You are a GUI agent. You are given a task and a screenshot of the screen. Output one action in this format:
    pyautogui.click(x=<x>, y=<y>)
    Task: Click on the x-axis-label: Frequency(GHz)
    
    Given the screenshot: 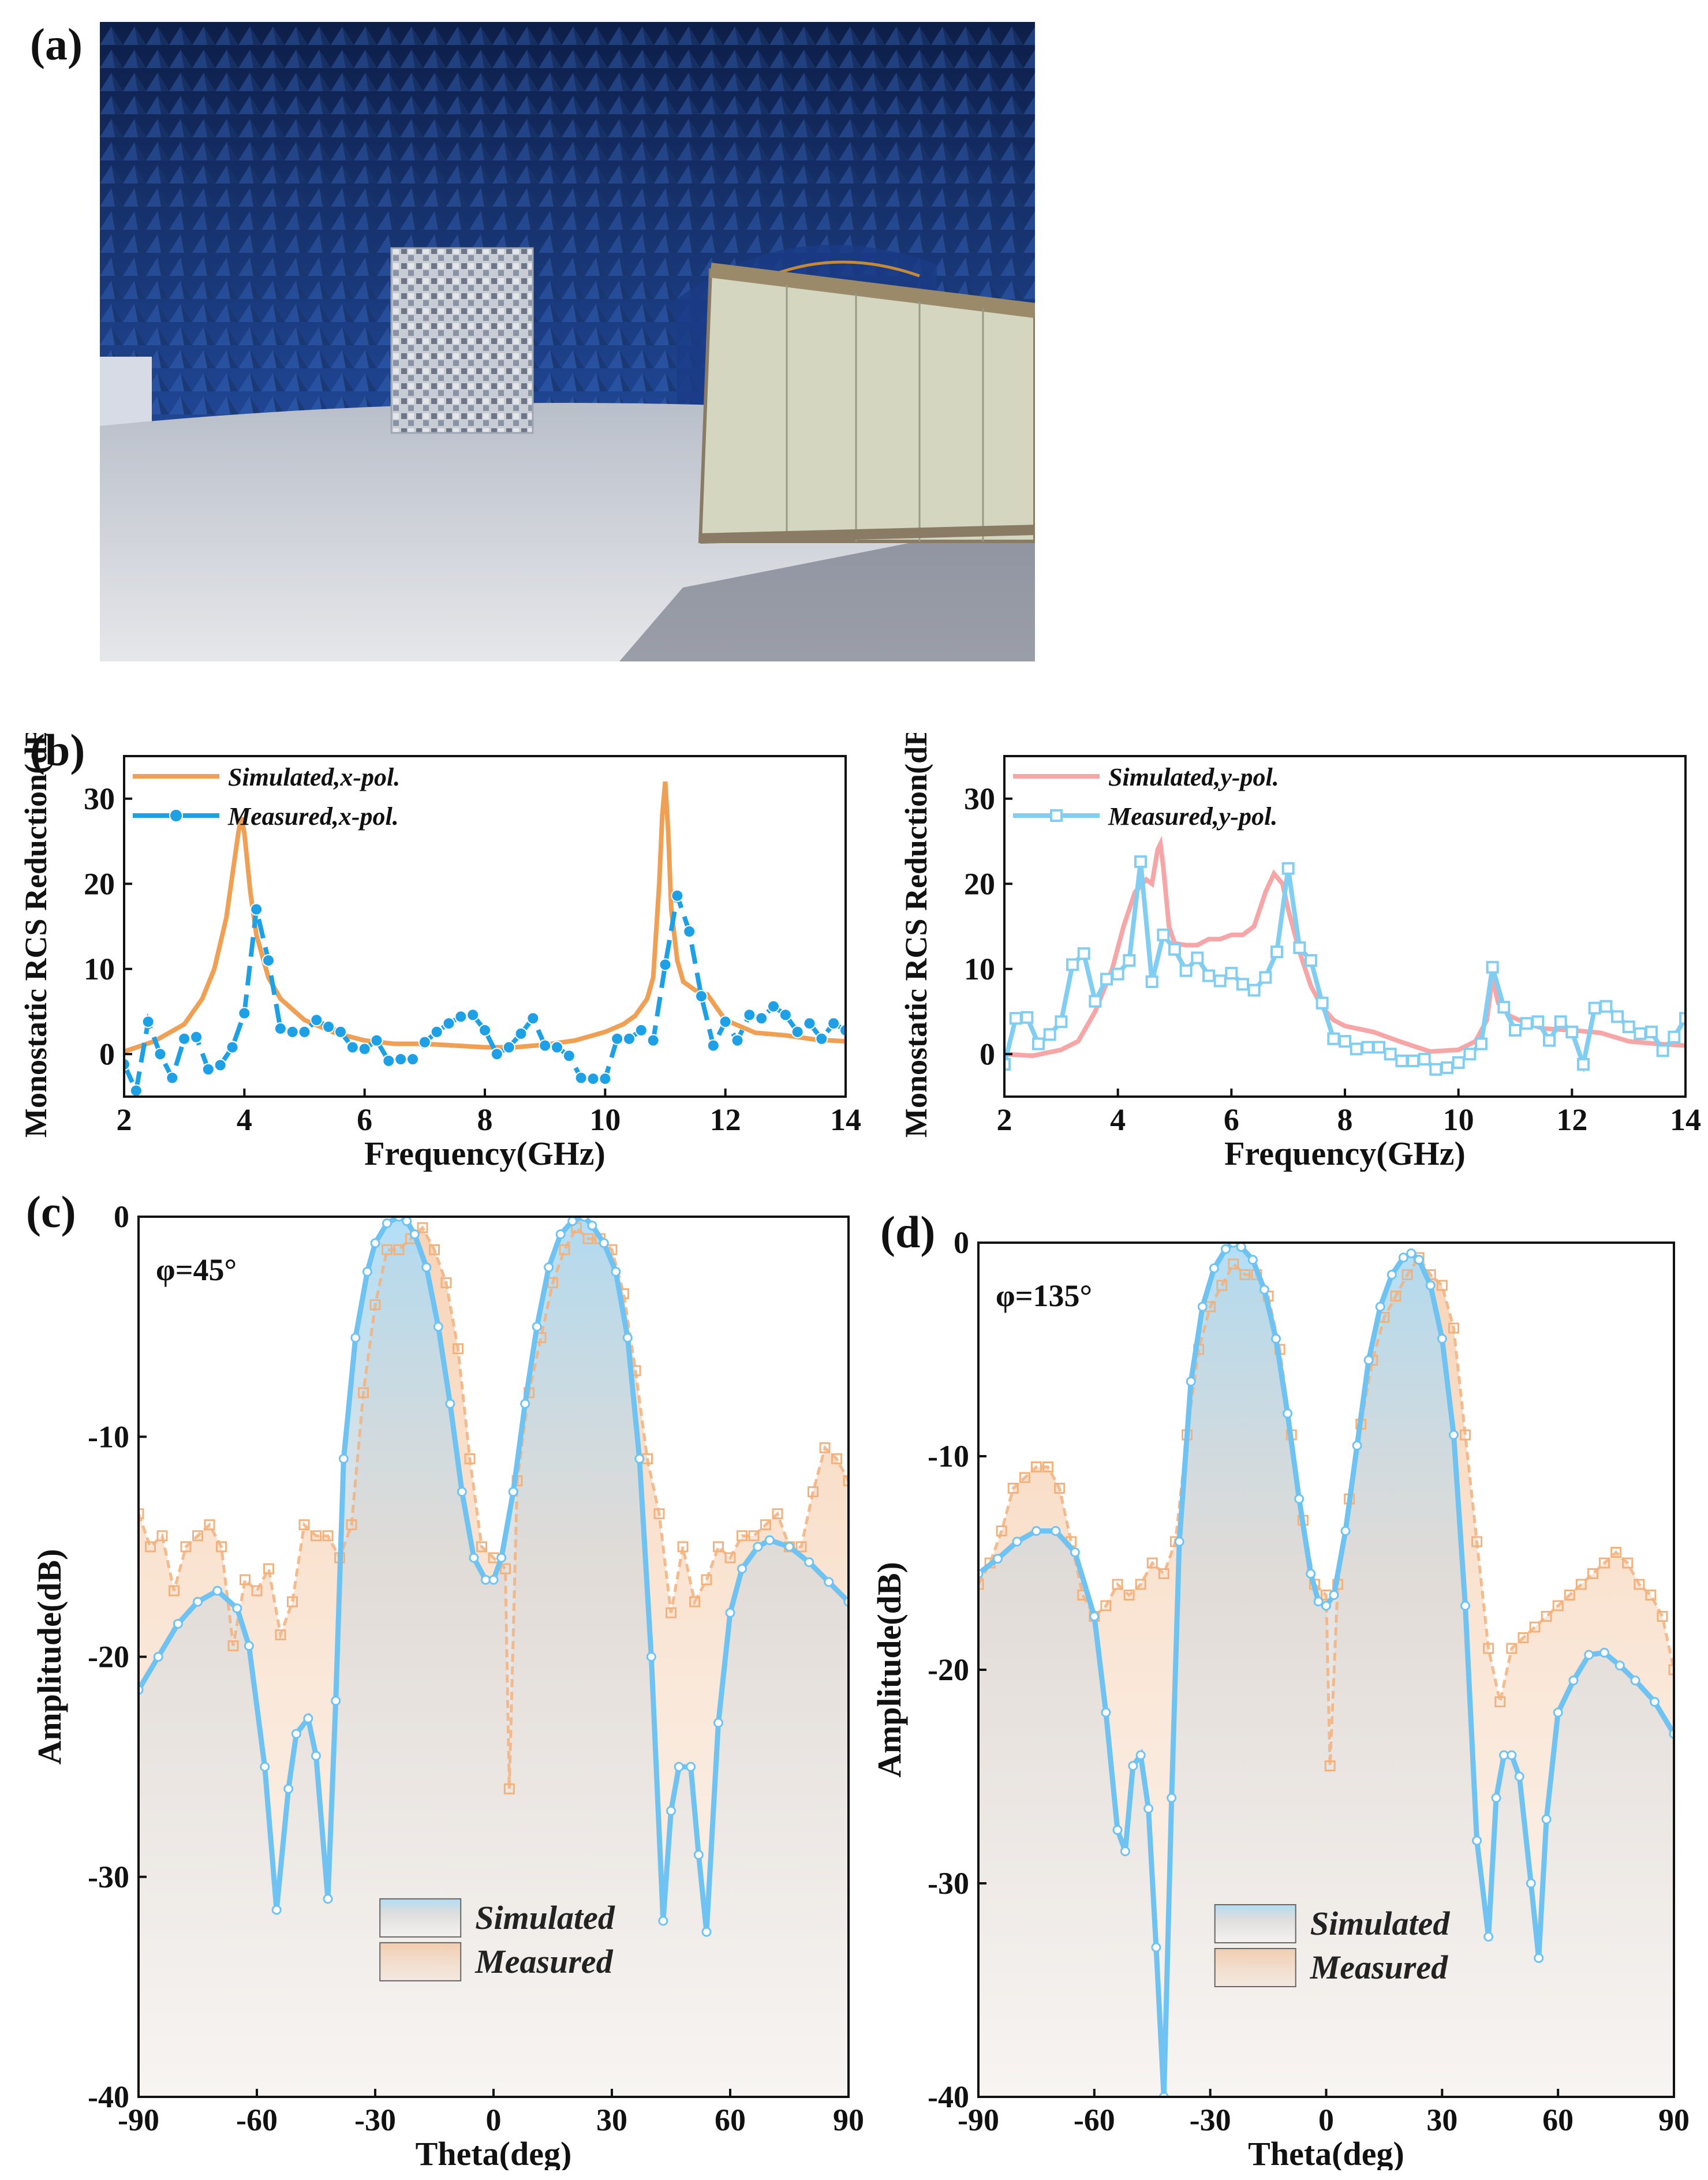 What is the action you would take?
    pyautogui.click(x=485, y=1153)
    